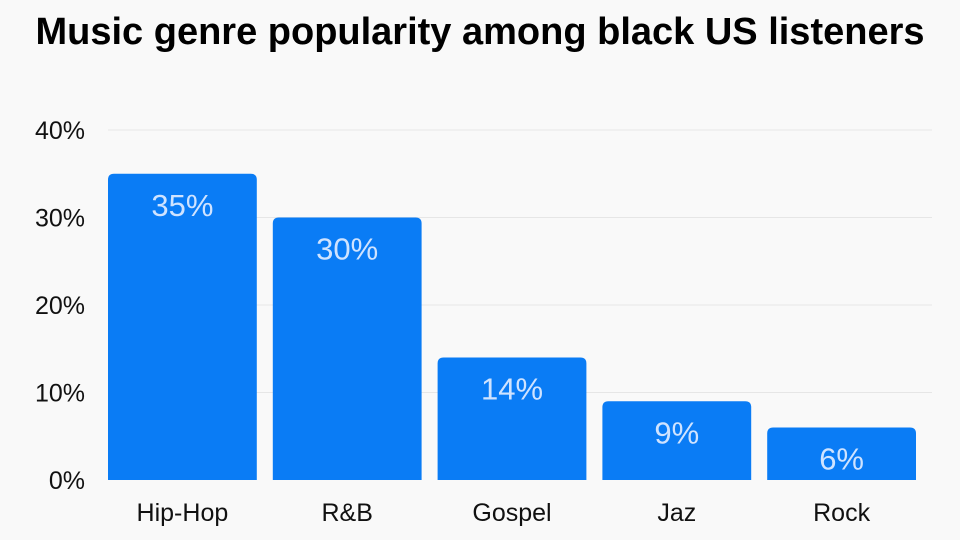  I want to click on category-label-4: Rock, so click(841, 513).